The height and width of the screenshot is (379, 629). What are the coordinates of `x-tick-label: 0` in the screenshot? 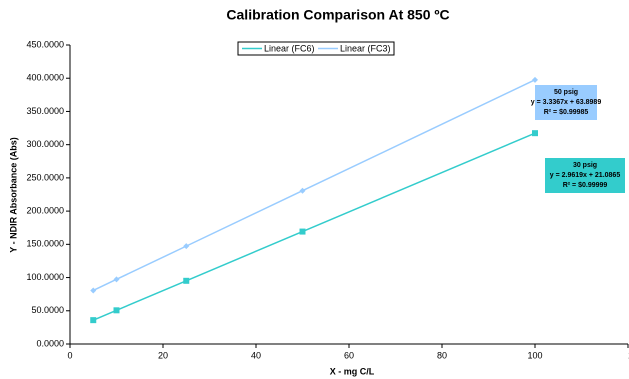 It's located at (69, 355).